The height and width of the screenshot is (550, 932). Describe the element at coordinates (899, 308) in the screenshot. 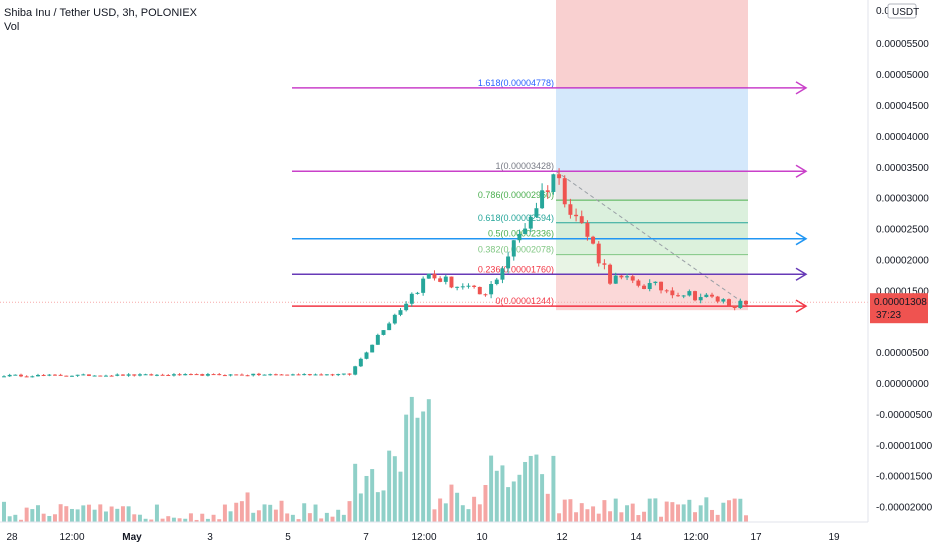

I see `current-price-badge` at that location.